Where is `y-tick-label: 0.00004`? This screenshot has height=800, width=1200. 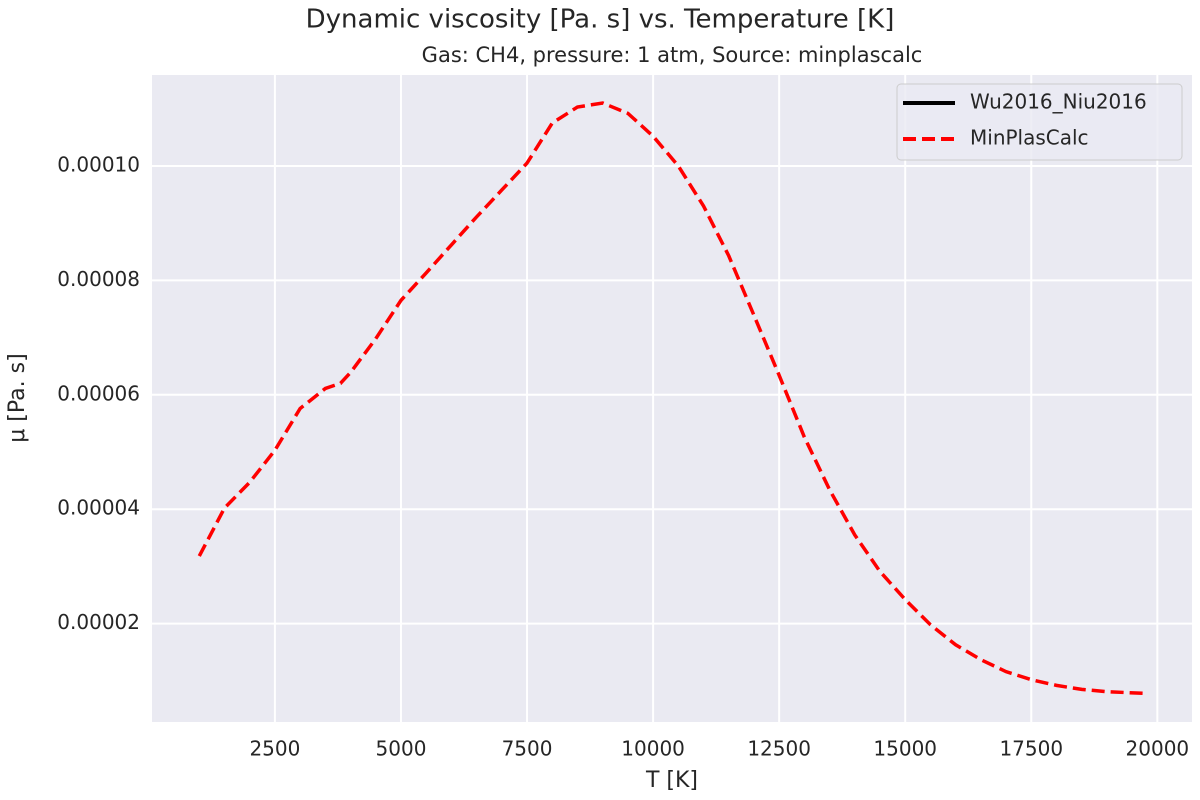 y-tick-label: 0.00004 is located at coordinates (98, 508).